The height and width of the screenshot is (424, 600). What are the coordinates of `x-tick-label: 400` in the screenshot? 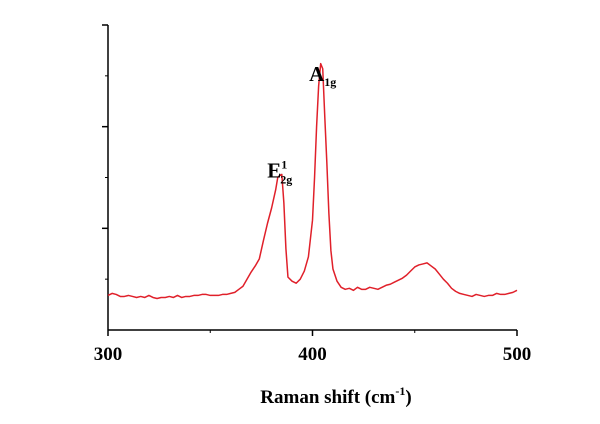 It's located at (312, 354).